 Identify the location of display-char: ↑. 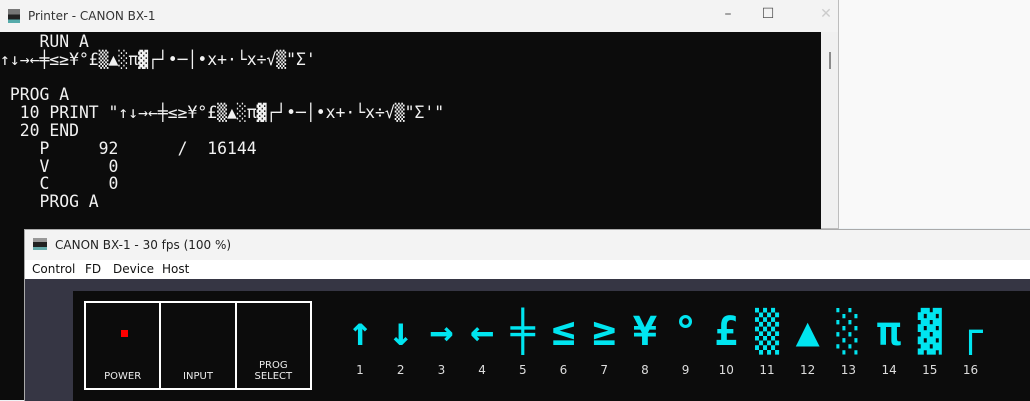
(360, 332).